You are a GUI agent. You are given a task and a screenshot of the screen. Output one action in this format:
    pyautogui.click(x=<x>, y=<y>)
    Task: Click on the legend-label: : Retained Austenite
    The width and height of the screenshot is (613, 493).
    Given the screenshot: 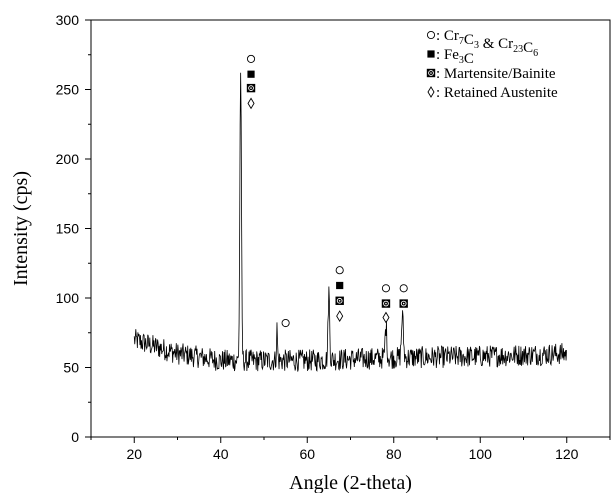 What is the action you would take?
    pyautogui.click(x=497, y=93)
    